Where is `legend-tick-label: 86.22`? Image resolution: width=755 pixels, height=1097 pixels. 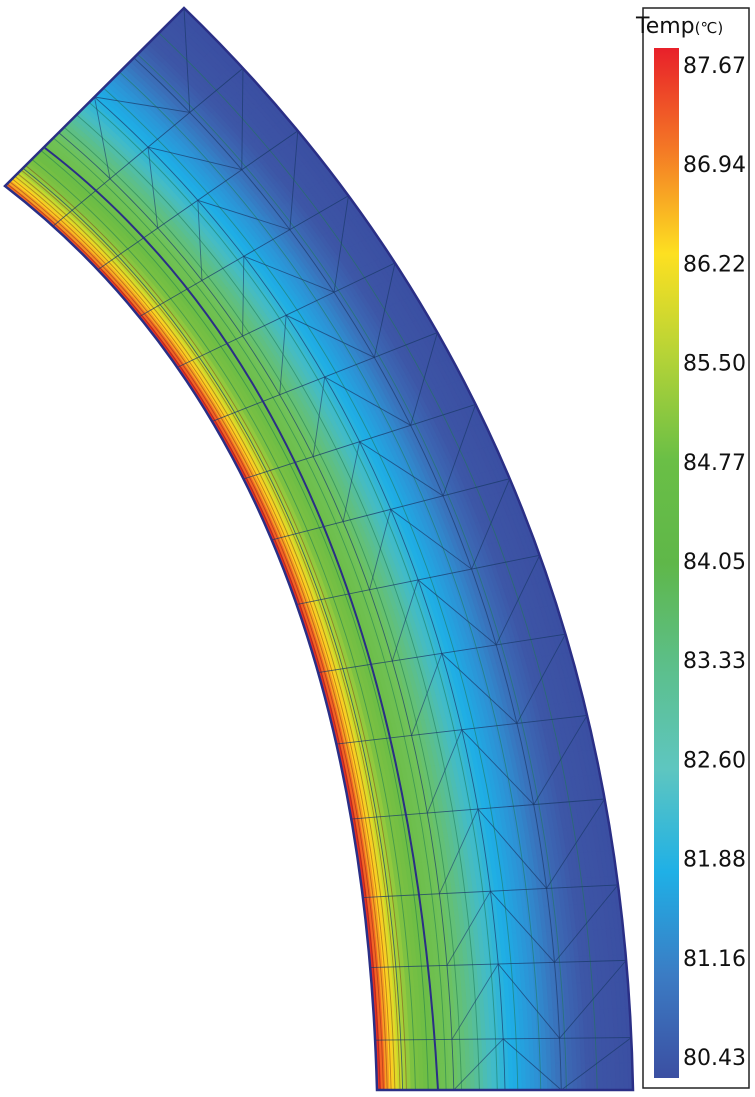
legend-tick-label: 86.22 is located at coordinates (714, 264).